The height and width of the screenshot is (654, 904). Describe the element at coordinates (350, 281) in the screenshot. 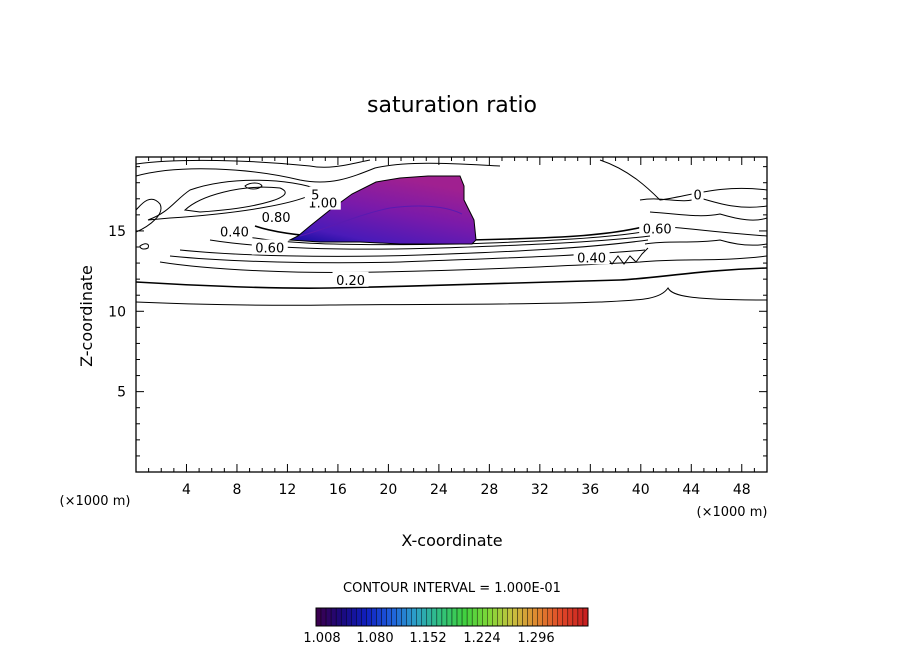

I see `contour-label: 0.20` at that location.